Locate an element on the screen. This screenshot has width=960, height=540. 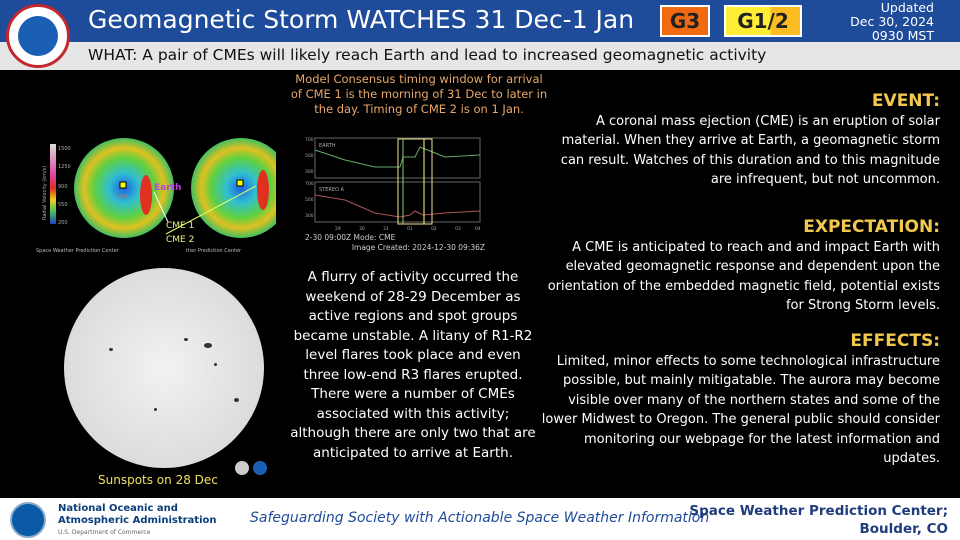
earth-label: Earth is located at coordinates (167, 188).